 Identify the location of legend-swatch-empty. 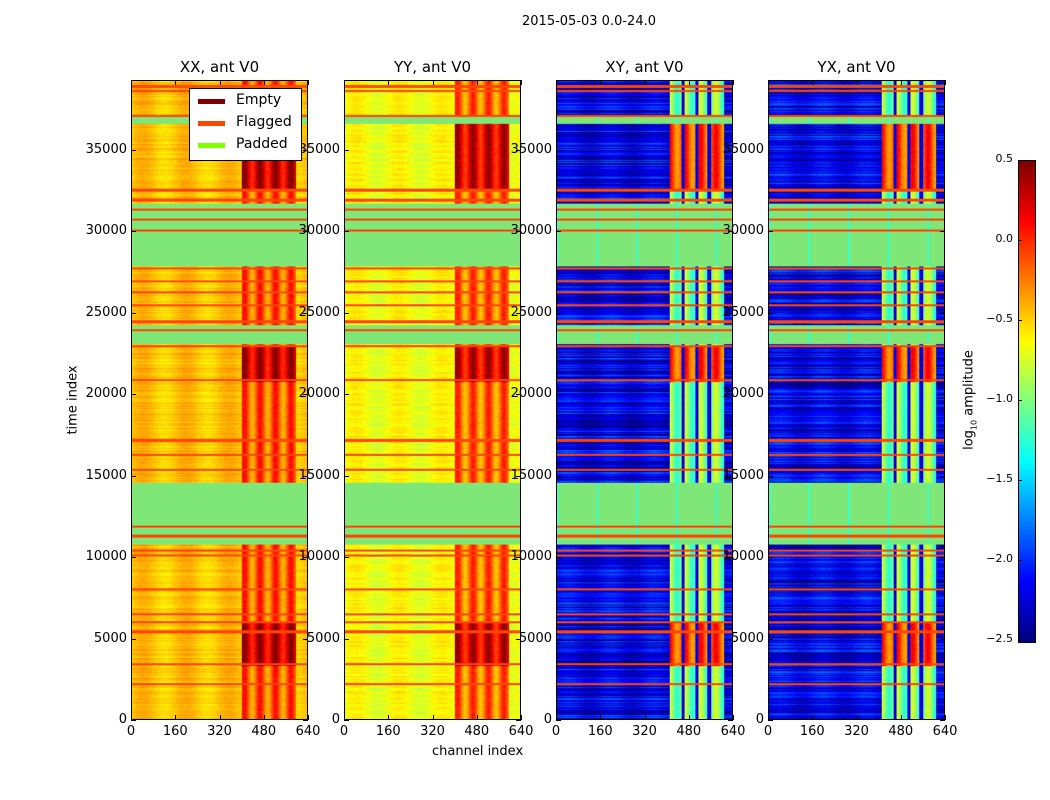
(211, 101).